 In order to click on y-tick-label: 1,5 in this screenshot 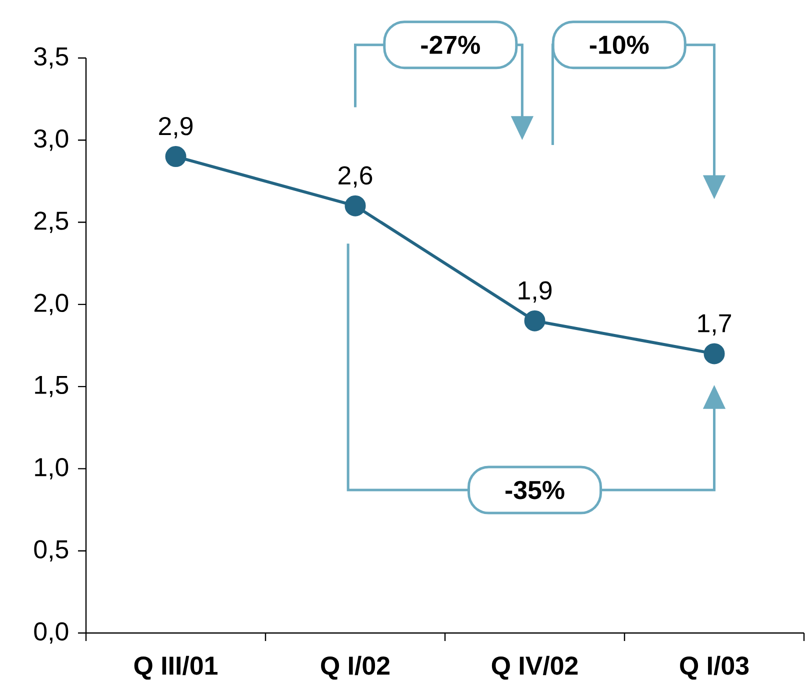, I will do `click(51, 387)`.